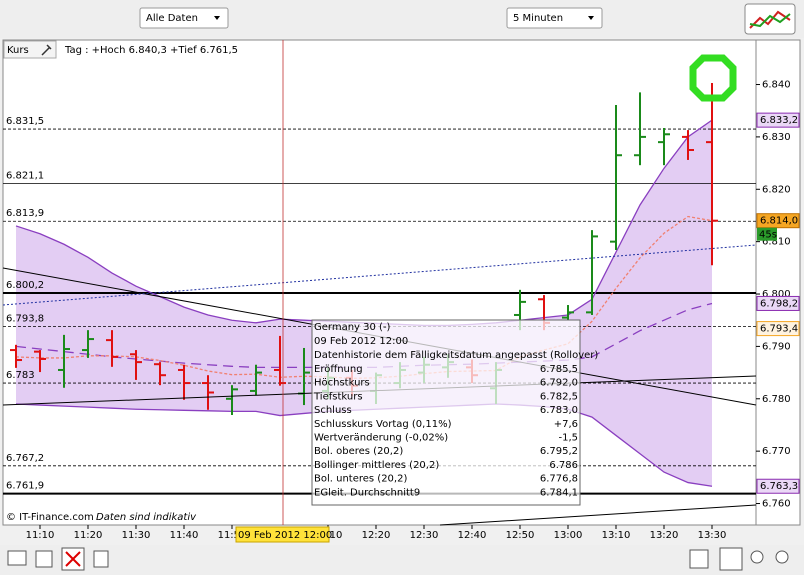  I want to click on toolbar, so click(402, 19).